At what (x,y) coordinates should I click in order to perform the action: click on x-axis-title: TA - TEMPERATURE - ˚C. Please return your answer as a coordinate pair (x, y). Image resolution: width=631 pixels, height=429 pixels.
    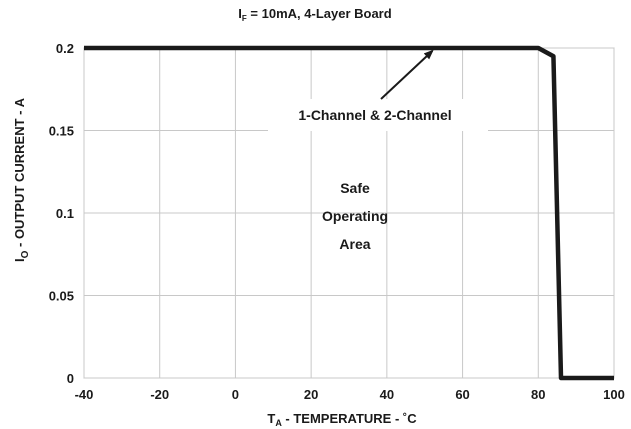
    Looking at the image, I should click on (342, 419).